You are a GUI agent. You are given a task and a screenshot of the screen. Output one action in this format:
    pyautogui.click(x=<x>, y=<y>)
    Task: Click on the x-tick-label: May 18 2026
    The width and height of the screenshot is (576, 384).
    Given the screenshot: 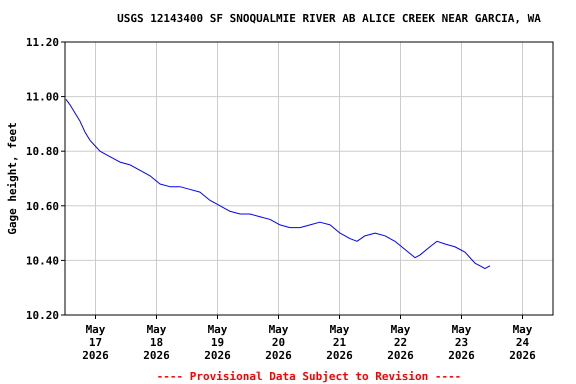 What is the action you would take?
    pyautogui.click(x=156, y=342)
    